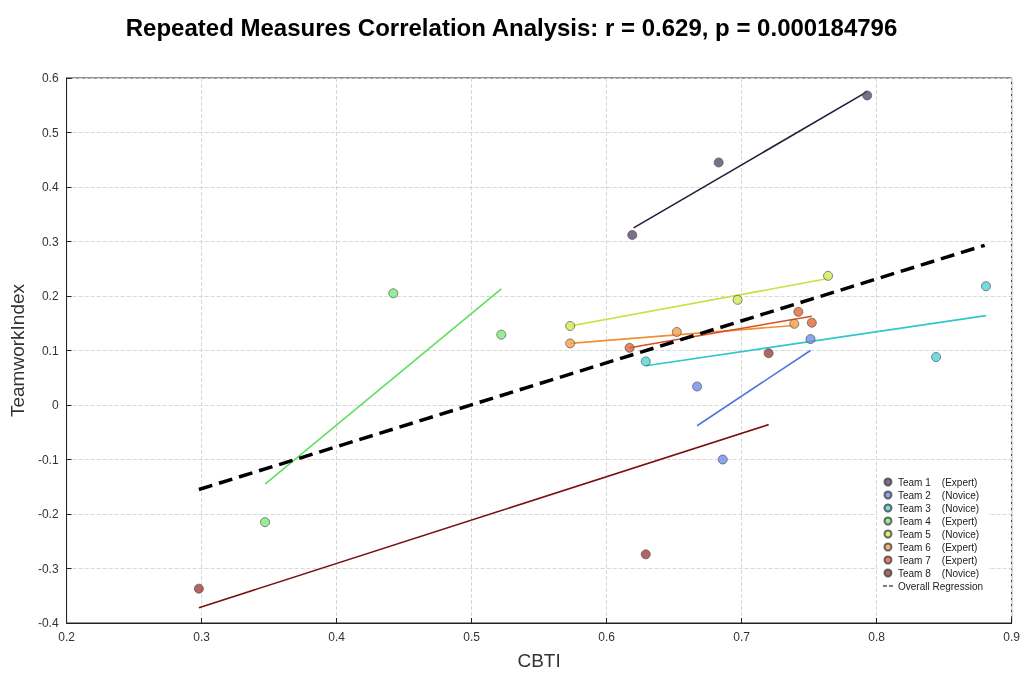 This screenshot has width=1023, height=678. I want to click on x-tick-label: 0.4, so click(337, 637).